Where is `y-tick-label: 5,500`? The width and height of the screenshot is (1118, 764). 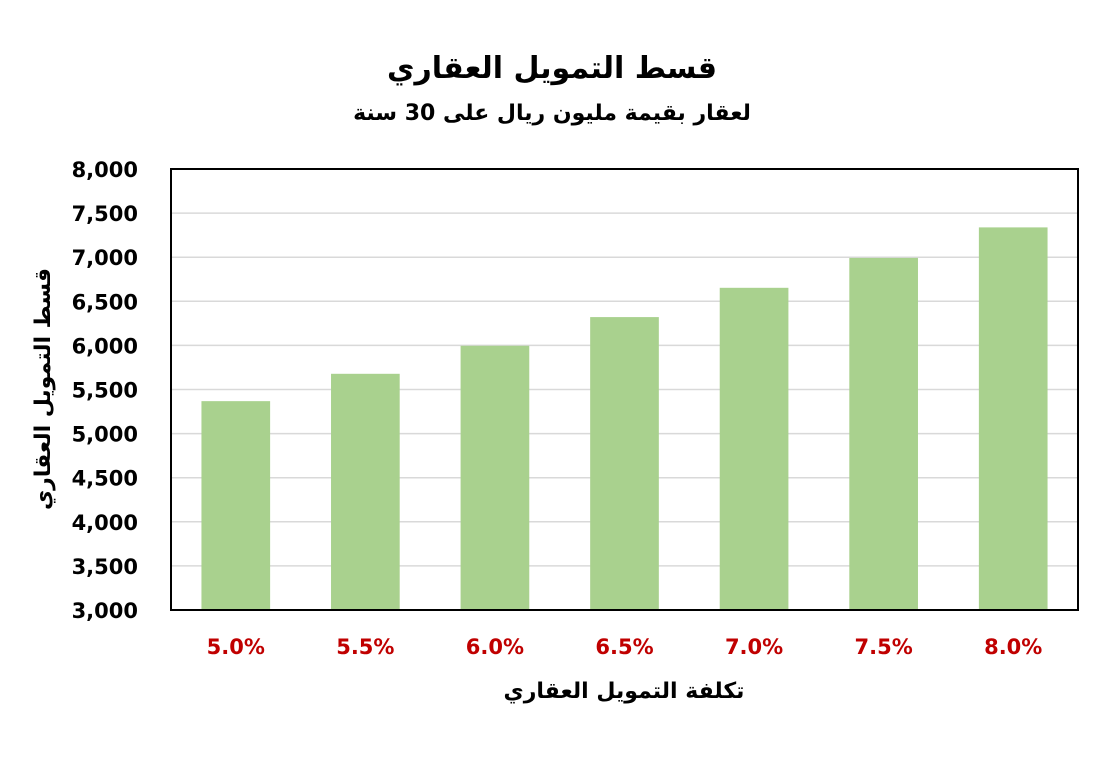
y-tick-label: 5,500 is located at coordinates (105, 391).